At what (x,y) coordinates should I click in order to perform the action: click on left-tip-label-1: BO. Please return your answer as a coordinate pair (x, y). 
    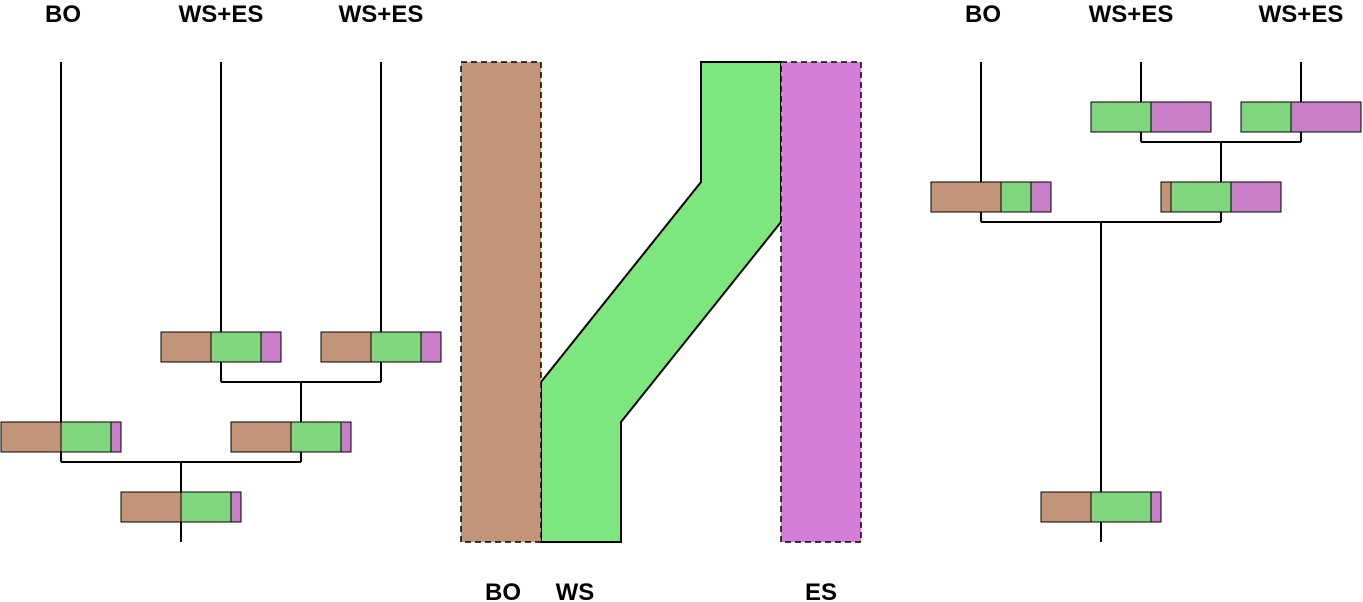
    Looking at the image, I should click on (63, 14).